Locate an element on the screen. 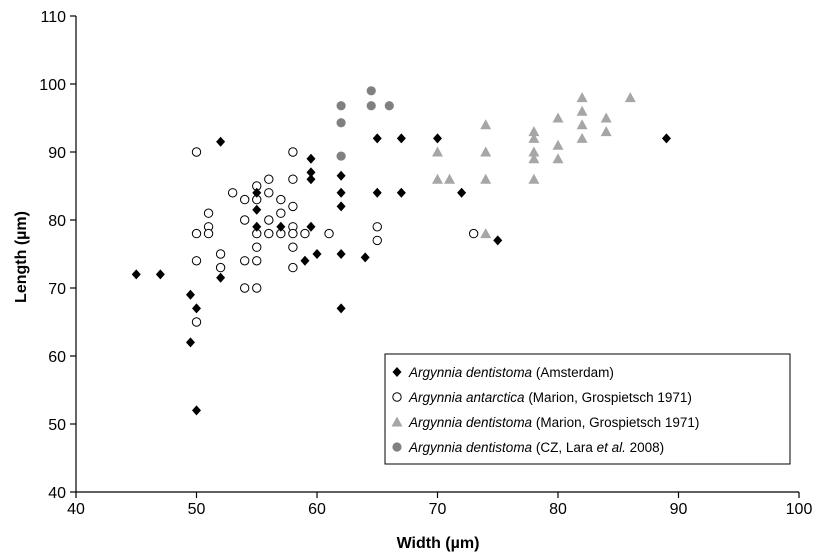 This screenshot has width=835, height=554. legend-item: Argynnia dentistoma (Amsterdam) is located at coordinates (503, 372).